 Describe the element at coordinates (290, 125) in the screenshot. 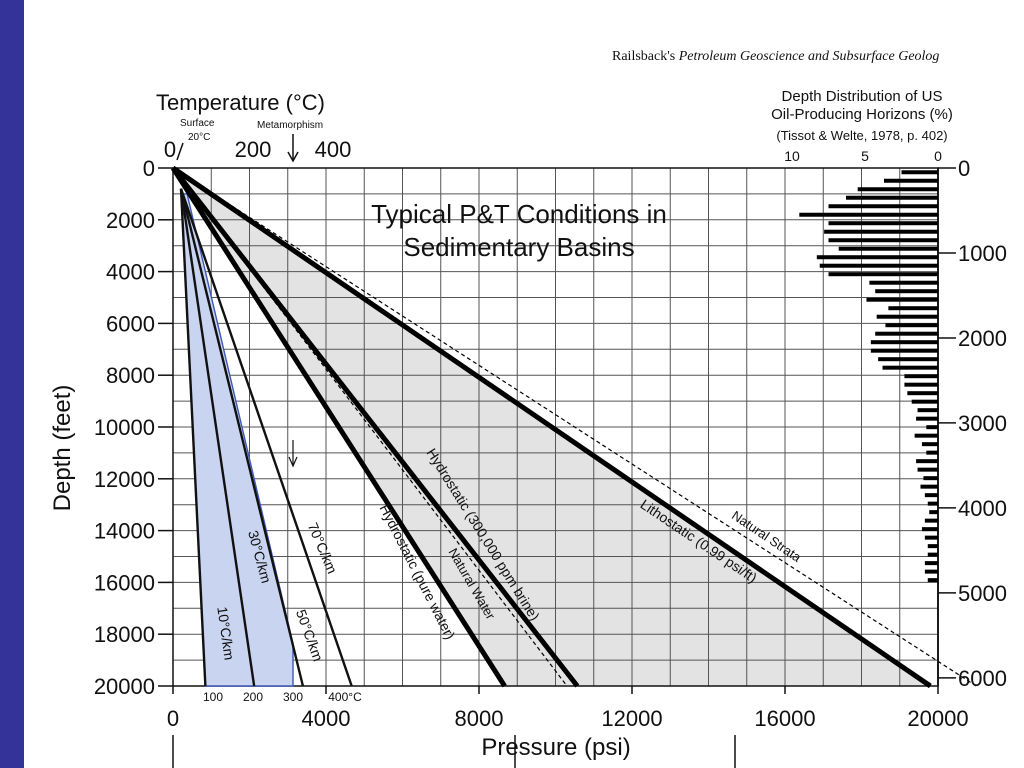

I see `metamorphism-label: Metamorphism` at that location.